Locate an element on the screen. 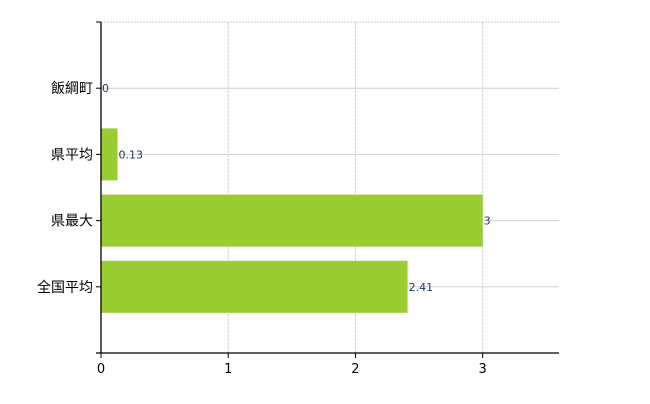  x-tick-label: 1 is located at coordinates (228, 369).